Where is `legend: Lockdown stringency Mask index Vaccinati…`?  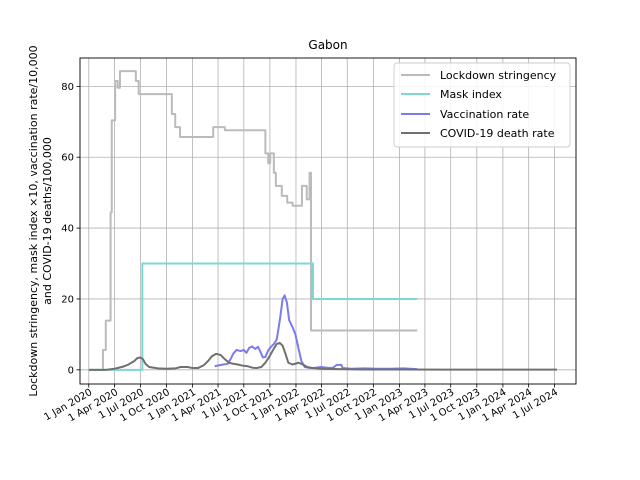 legend: Lockdown stringency Mask index Vaccinati… is located at coordinates (482, 105).